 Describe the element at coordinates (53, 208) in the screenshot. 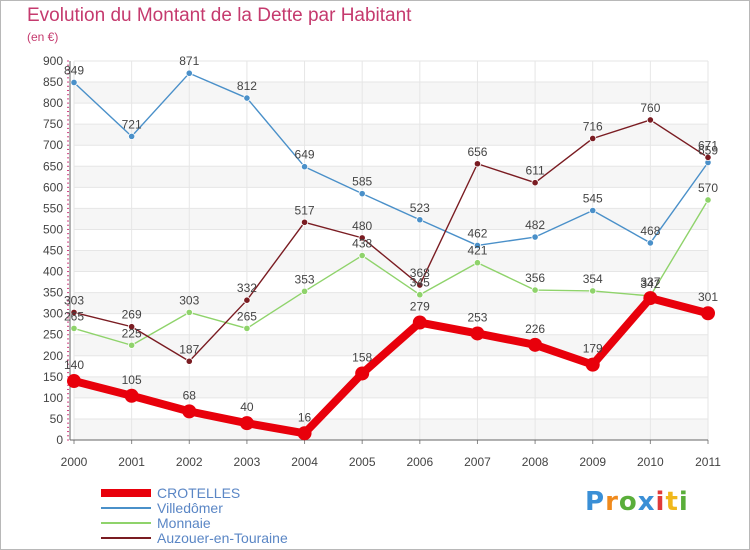

I see `y-tick-label: 550` at that location.